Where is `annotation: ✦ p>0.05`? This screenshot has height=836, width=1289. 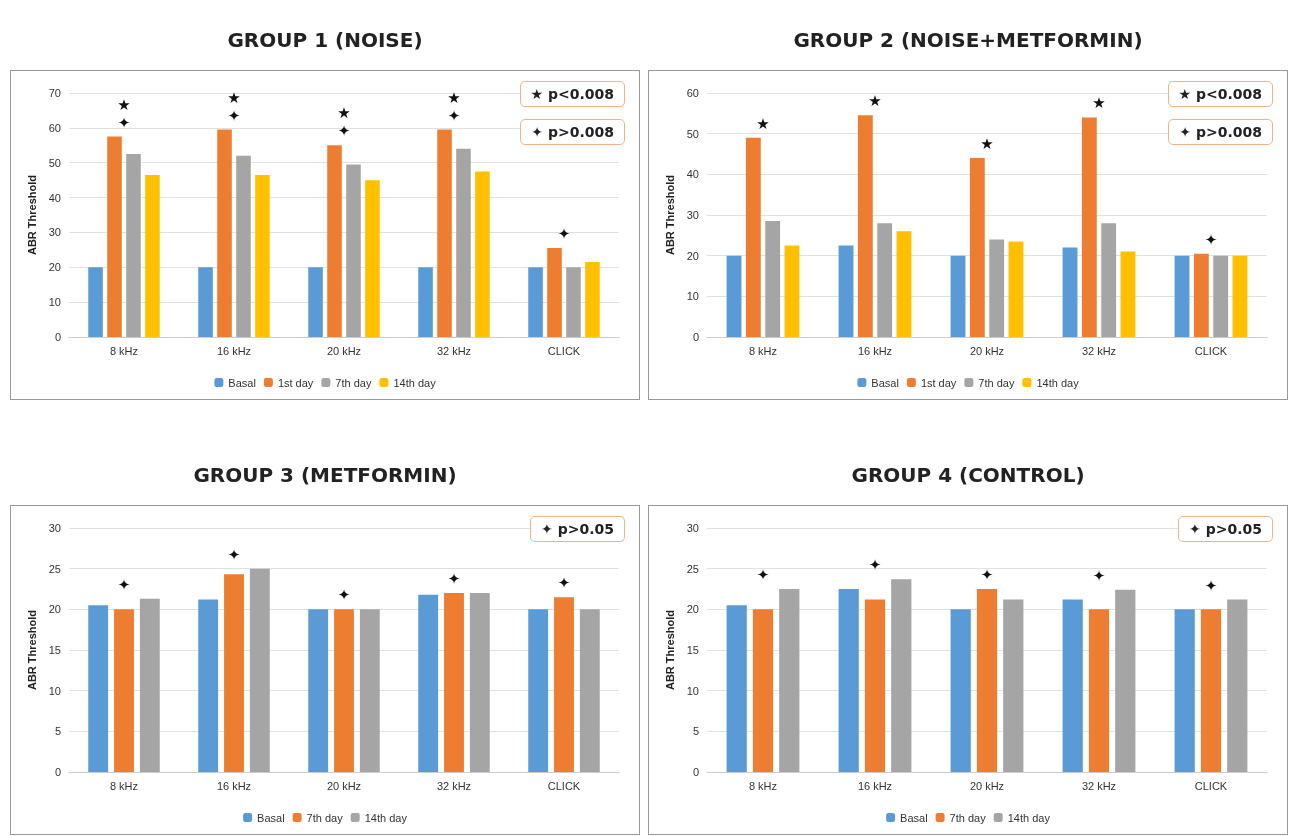
annotation: ✦ p>0.05 is located at coordinates (577, 529).